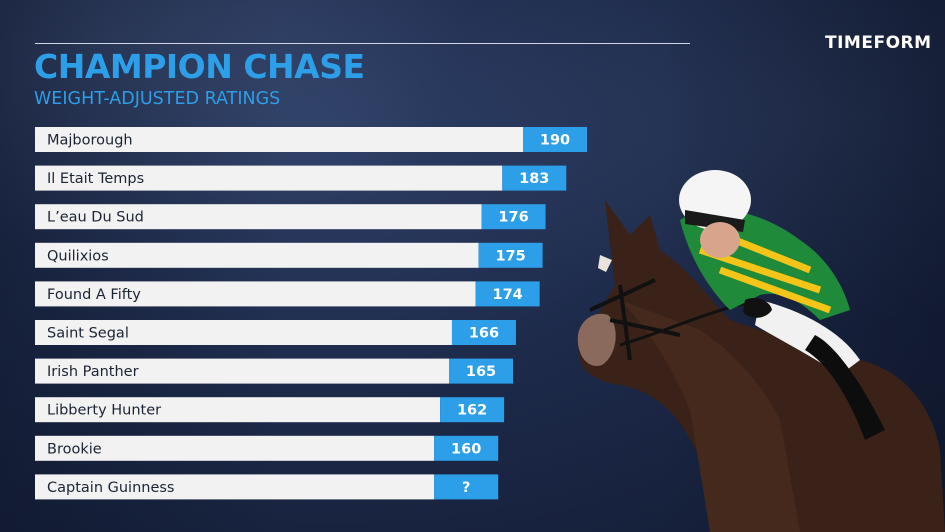 This screenshot has width=945, height=532. What do you see at coordinates (362, 43) in the screenshot?
I see `top-divider` at bounding box center [362, 43].